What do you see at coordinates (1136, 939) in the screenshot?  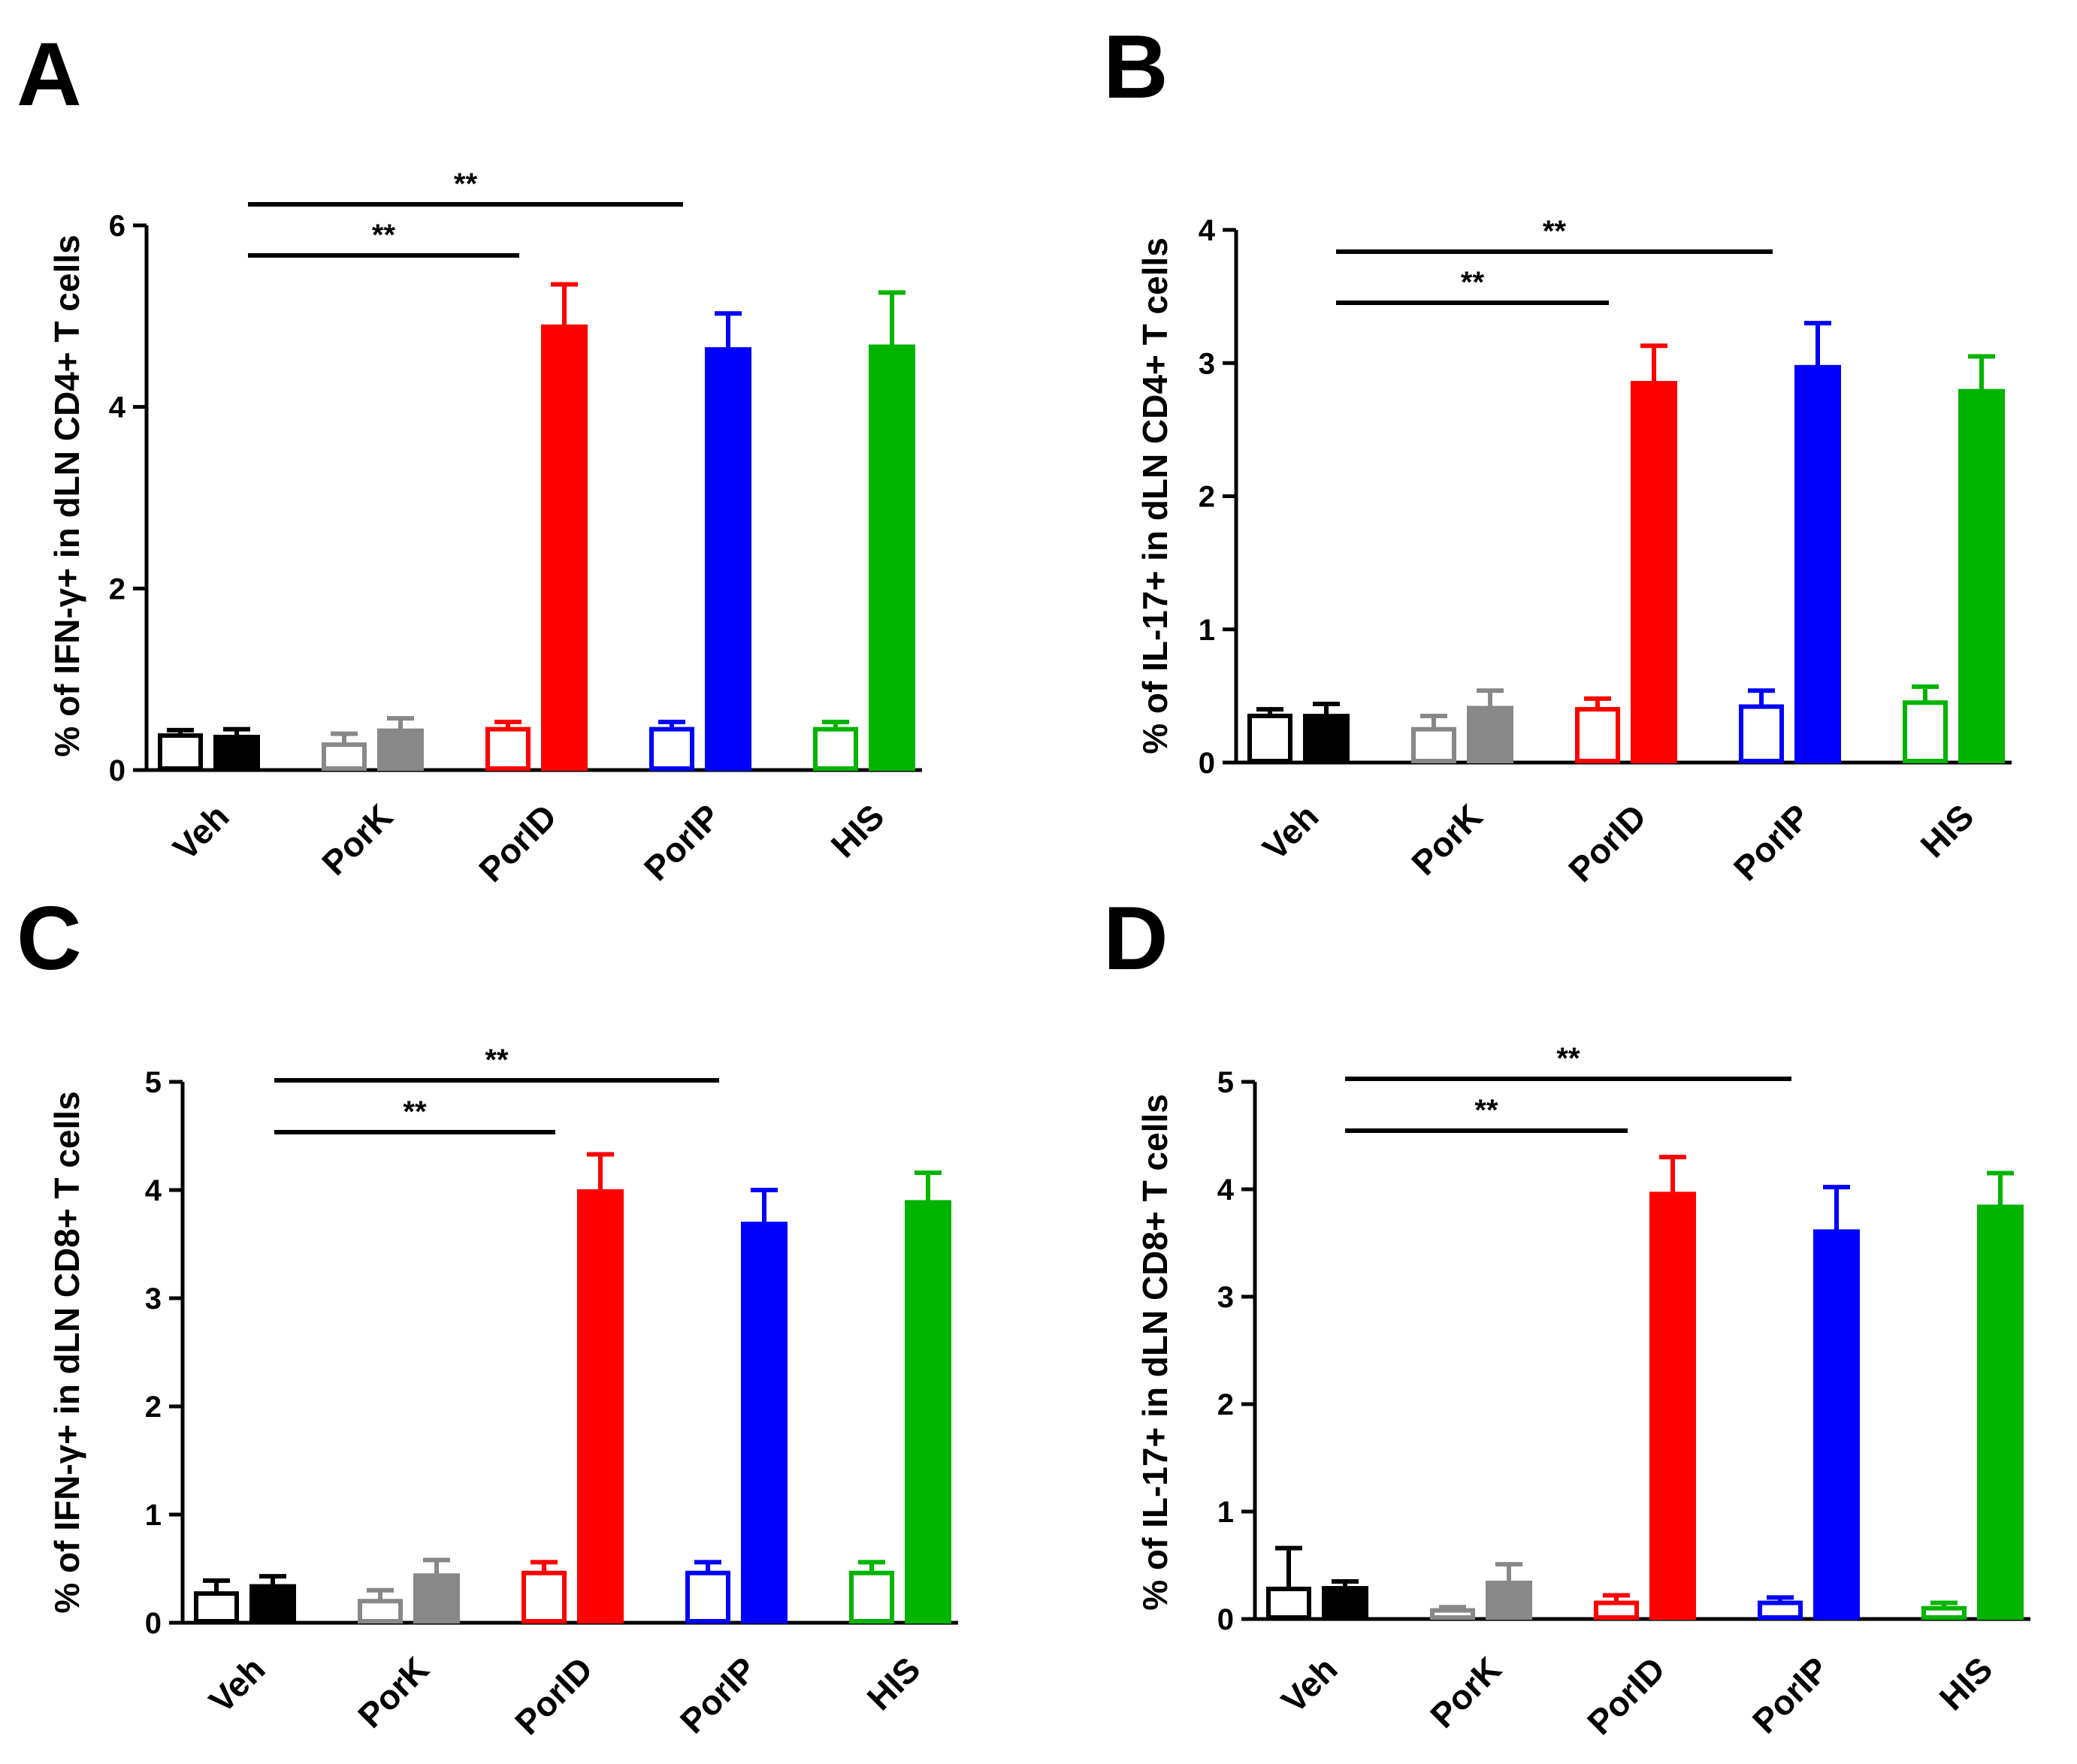 I see `panel-letter: D` at bounding box center [1136, 939].